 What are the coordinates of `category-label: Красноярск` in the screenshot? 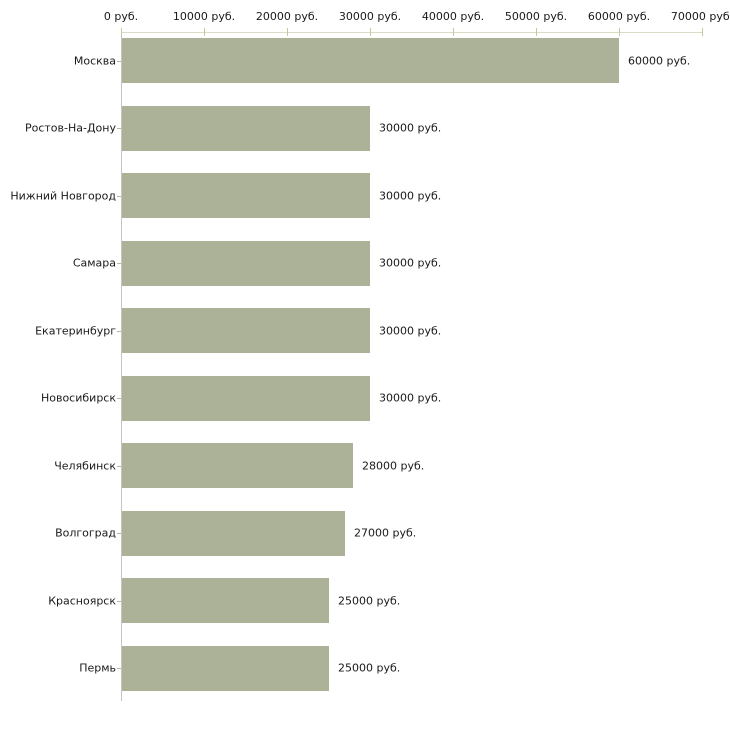 It's located at (82, 600).